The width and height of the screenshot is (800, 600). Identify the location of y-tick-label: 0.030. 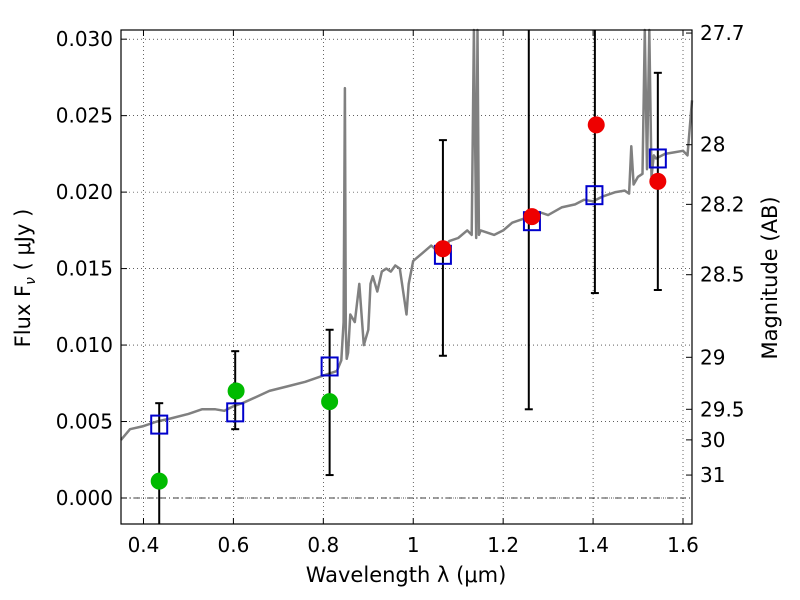
(84, 39).